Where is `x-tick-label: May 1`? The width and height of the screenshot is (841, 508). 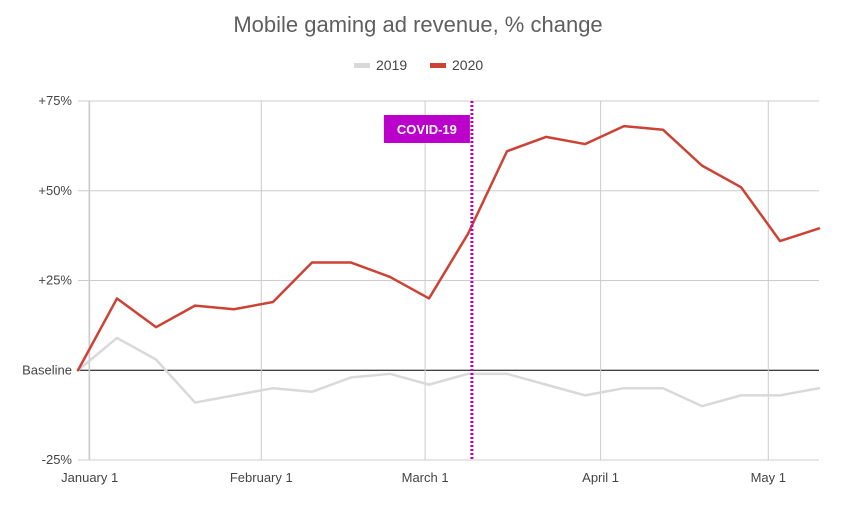
x-tick-label: May 1 is located at coordinates (768, 477).